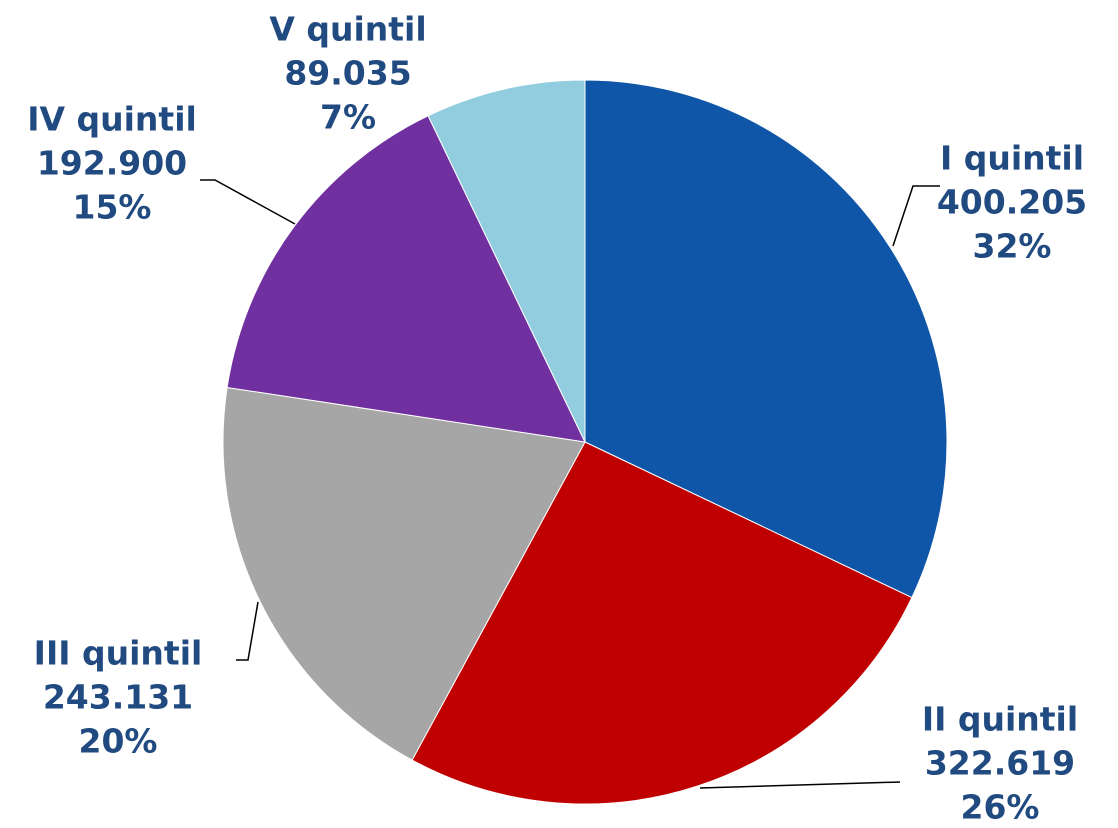  What do you see at coordinates (118, 697) in the screenshot?
I see `slice-value-label: 243.131` at bounding box center [118, 697].